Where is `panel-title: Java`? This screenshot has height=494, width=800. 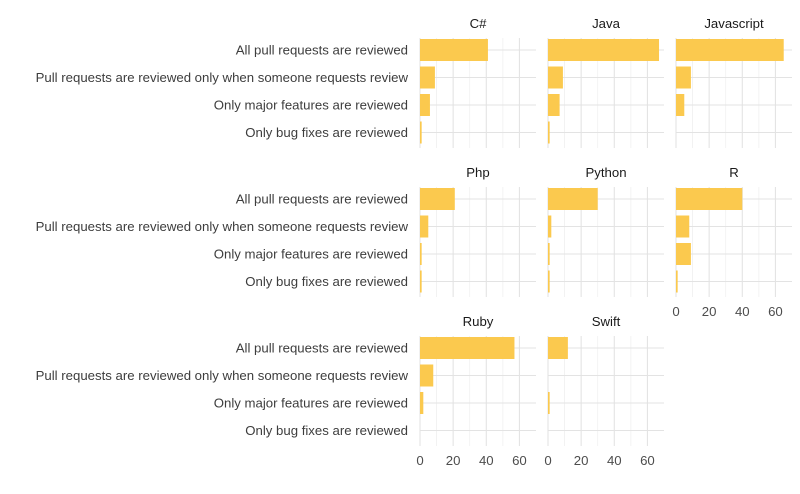 panel-title: Java is located at coordinates (606, 23).